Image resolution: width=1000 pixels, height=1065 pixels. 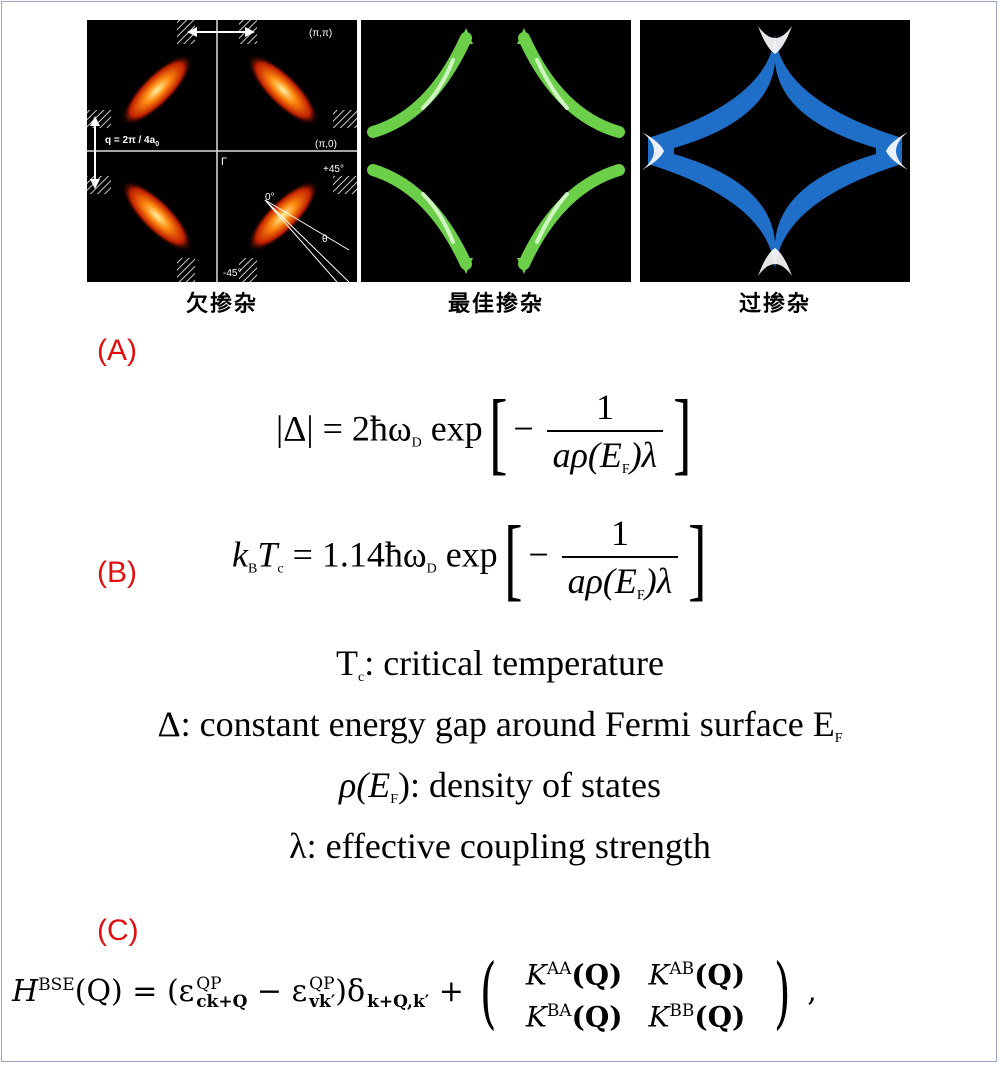 I want to click on equation-tc: kBTc = 1.14ħωD exp[− 1 aρ(EF)λ], so click(x=469, y=558).